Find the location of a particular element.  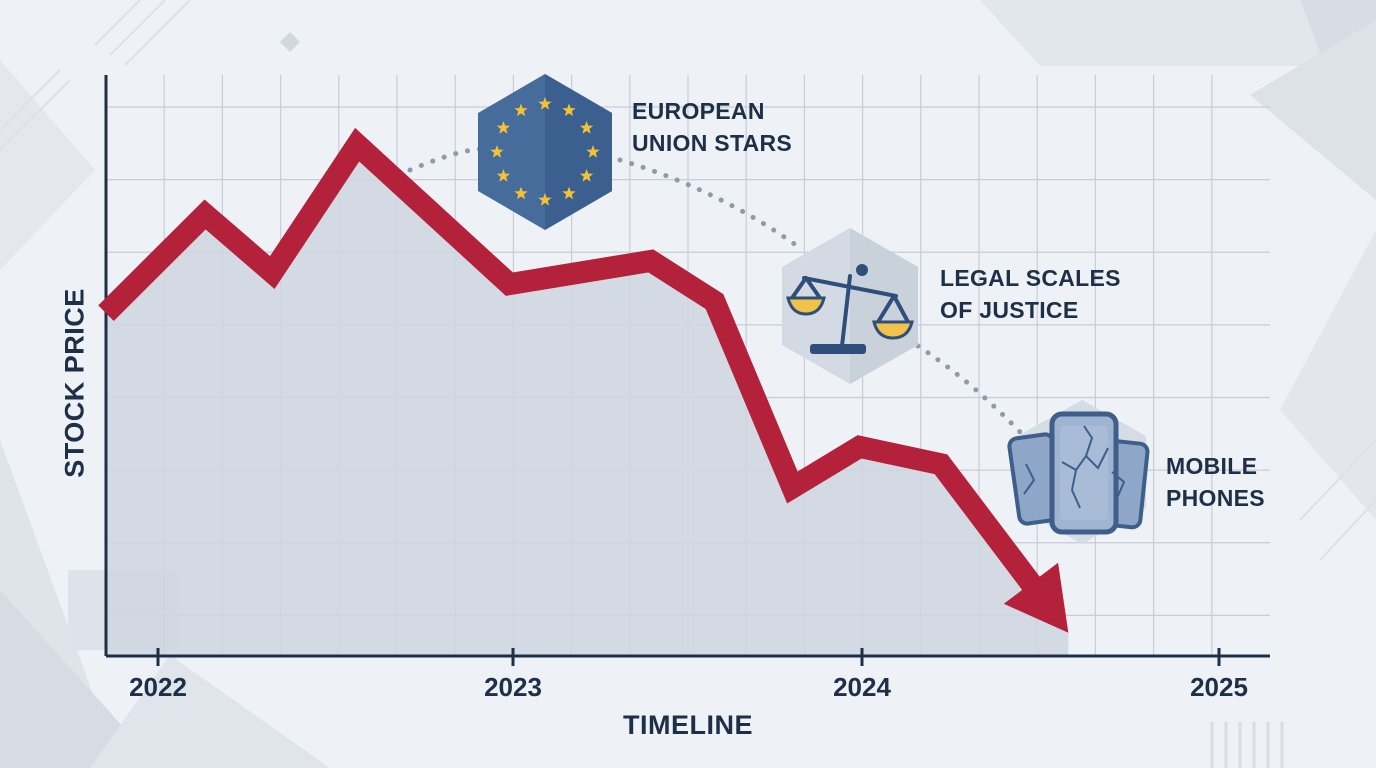

legal-scales-icon is located at coordinates (850, 306).